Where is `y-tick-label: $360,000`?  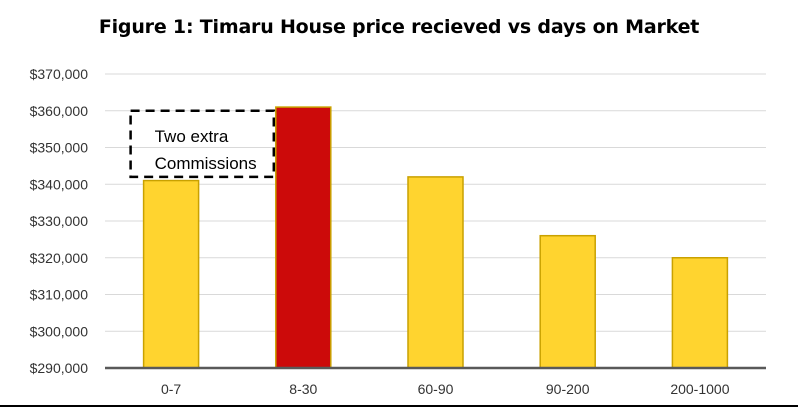
y-tick-label: $360,000 is located at coordinates (59, 111).